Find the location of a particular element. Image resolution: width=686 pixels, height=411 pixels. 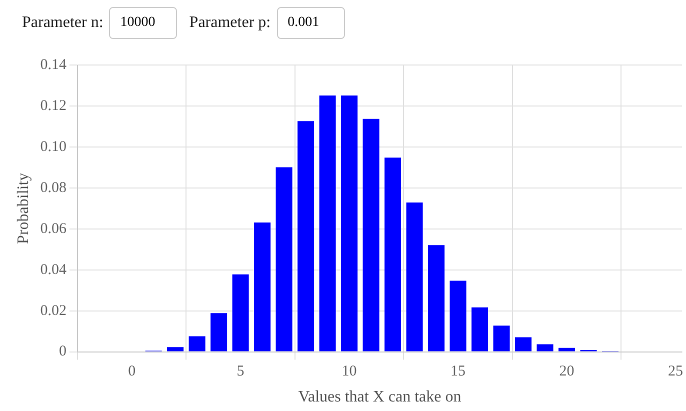

y-axis-title: Probability is located at coordinates (23, 208).